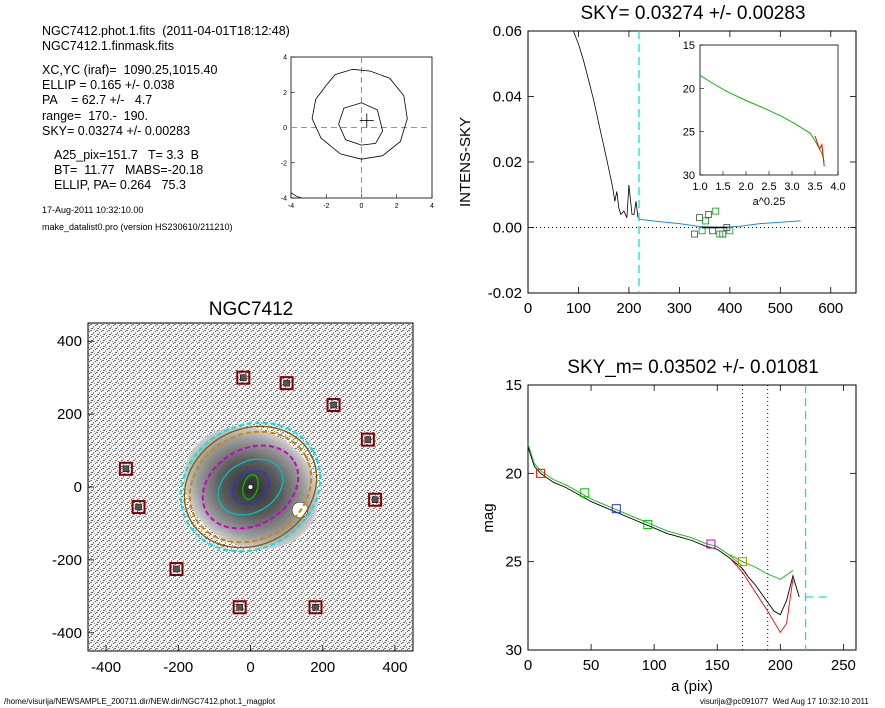  What do you see at coordinates (528, 308) in the screenshot?
I see `sky-xtick-label: 0` at bounding box center [528, 308].